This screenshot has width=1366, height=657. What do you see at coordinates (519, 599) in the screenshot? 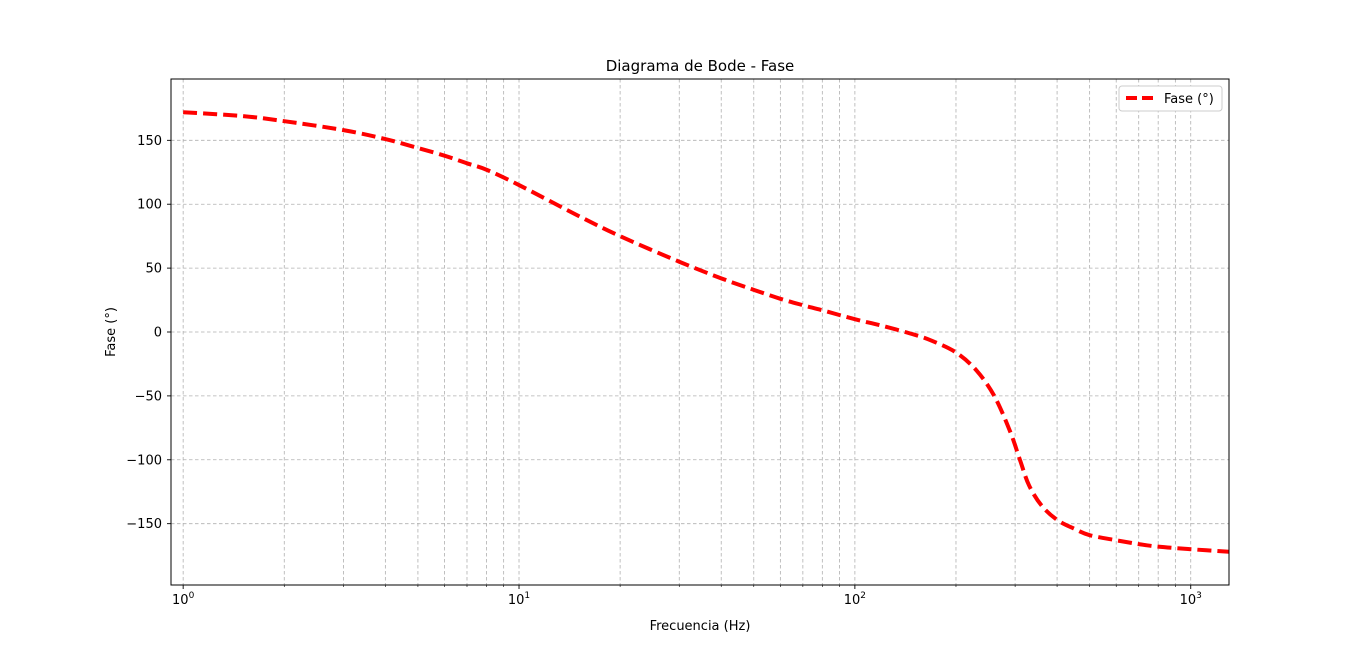
I see `x-tick-label: 10¹` at bounding box center [519, 599].